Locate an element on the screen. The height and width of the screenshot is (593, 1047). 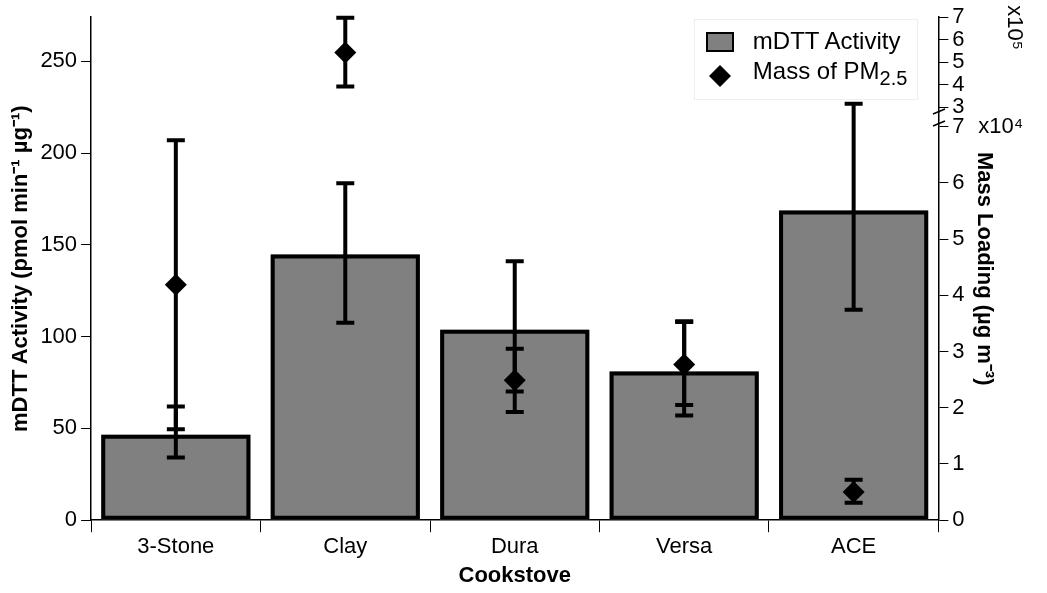
x-axis-title: Cookstove is located at coordinates (514, 574).